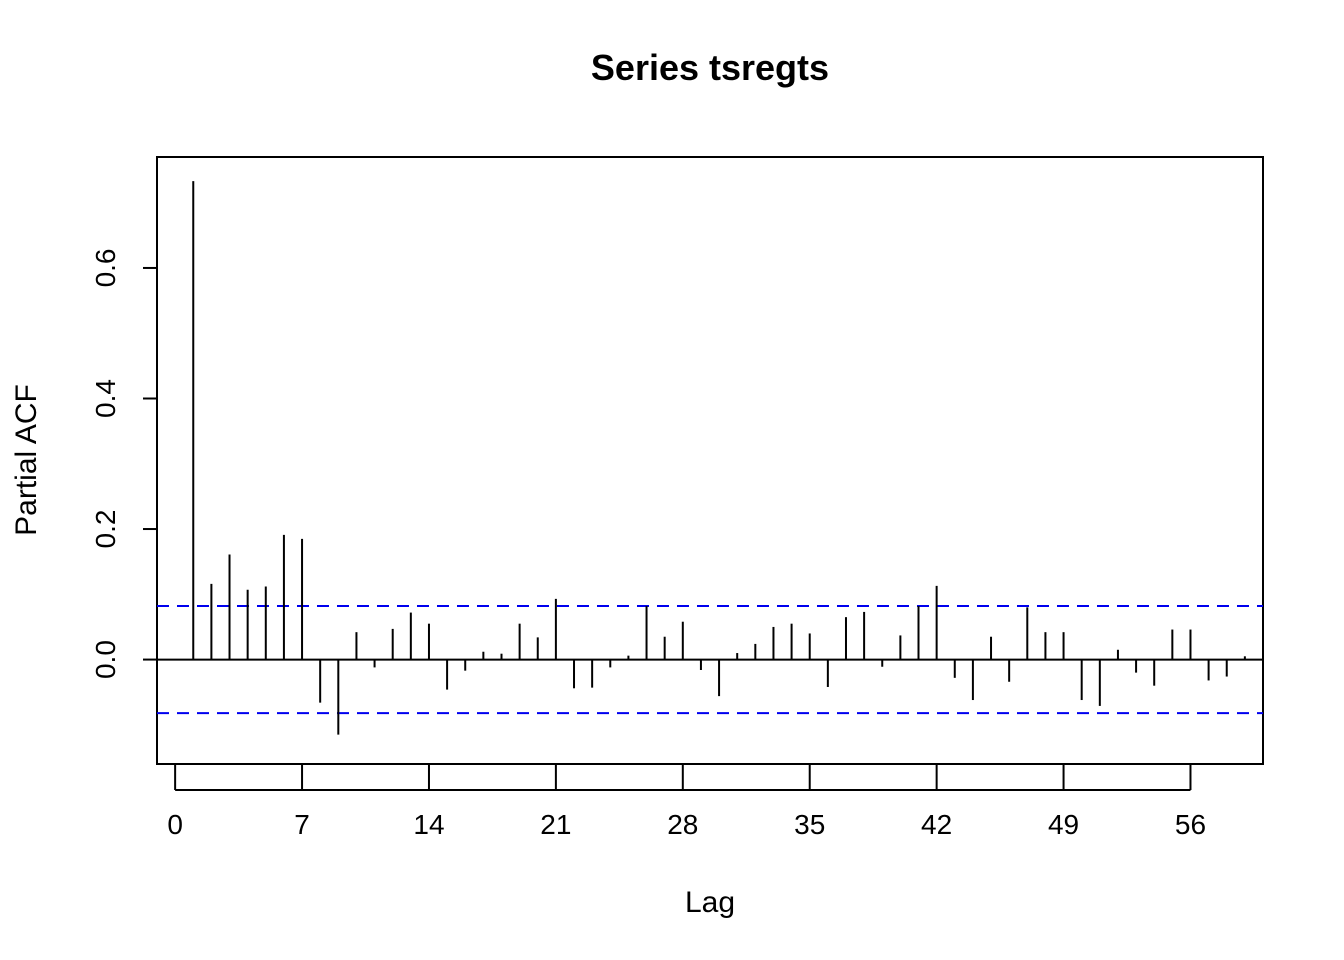 This screenshot has width=1344, height=960. Describe the element at coordinates (428, 824) in the screenshot. I see `x-tick-label: 14` at that location.